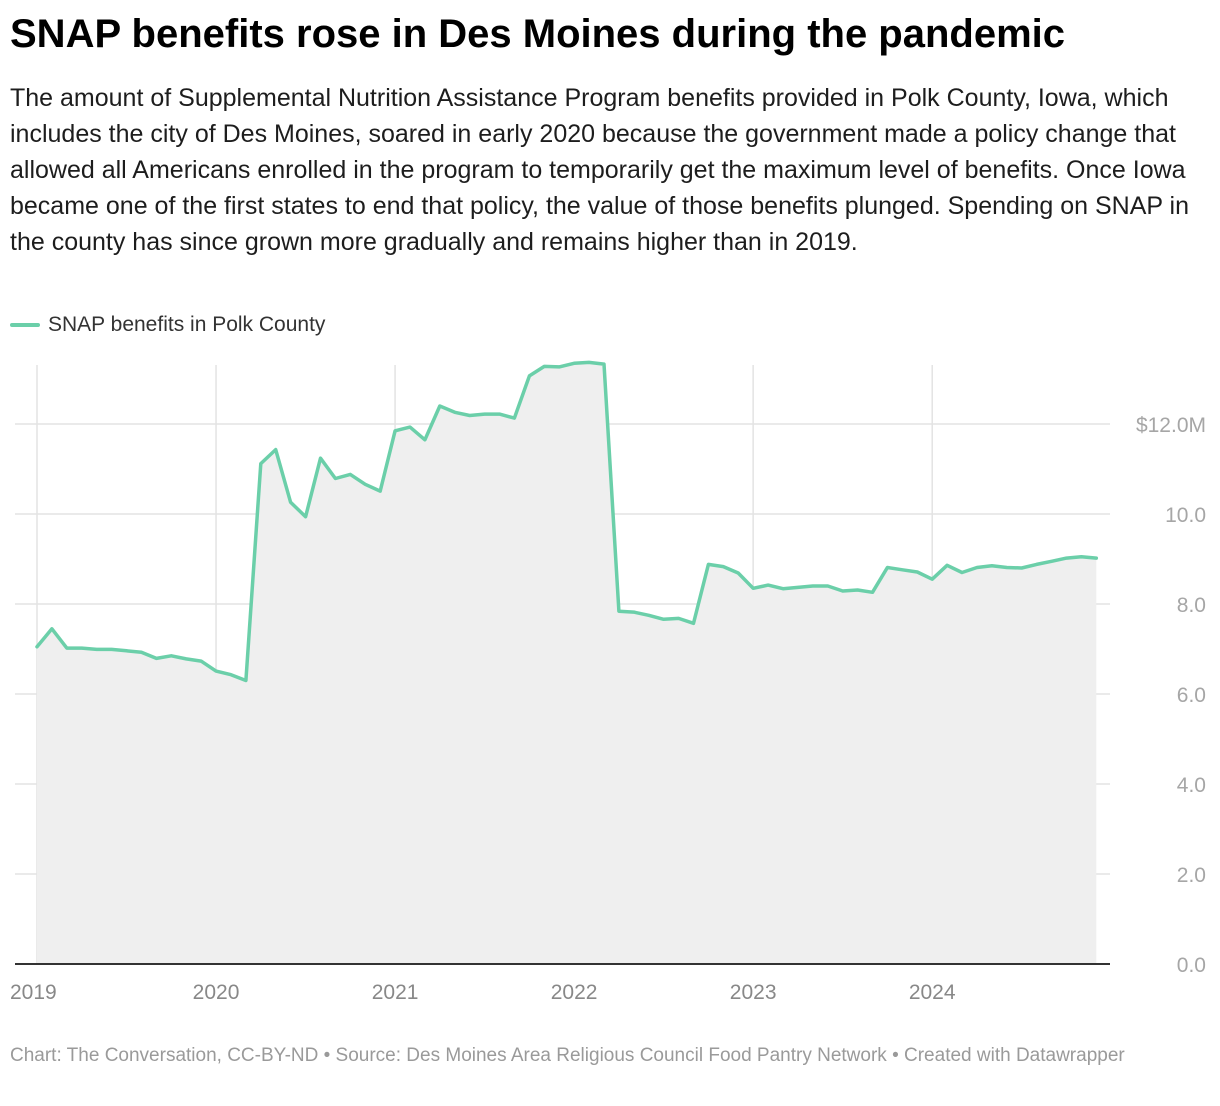 This screenshot has width=1220, height=1106. I want to click on x-tick-label: 2023, so click(753, 992).